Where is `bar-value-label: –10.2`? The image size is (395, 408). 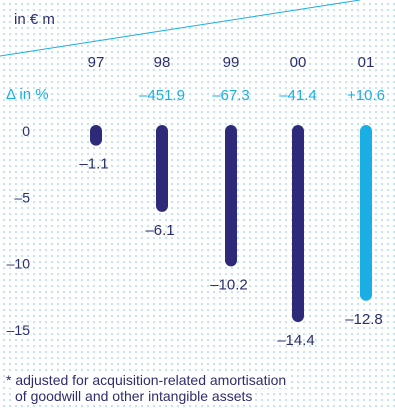 bar-value-label: –10.2 is located at coordinates (229, 284).